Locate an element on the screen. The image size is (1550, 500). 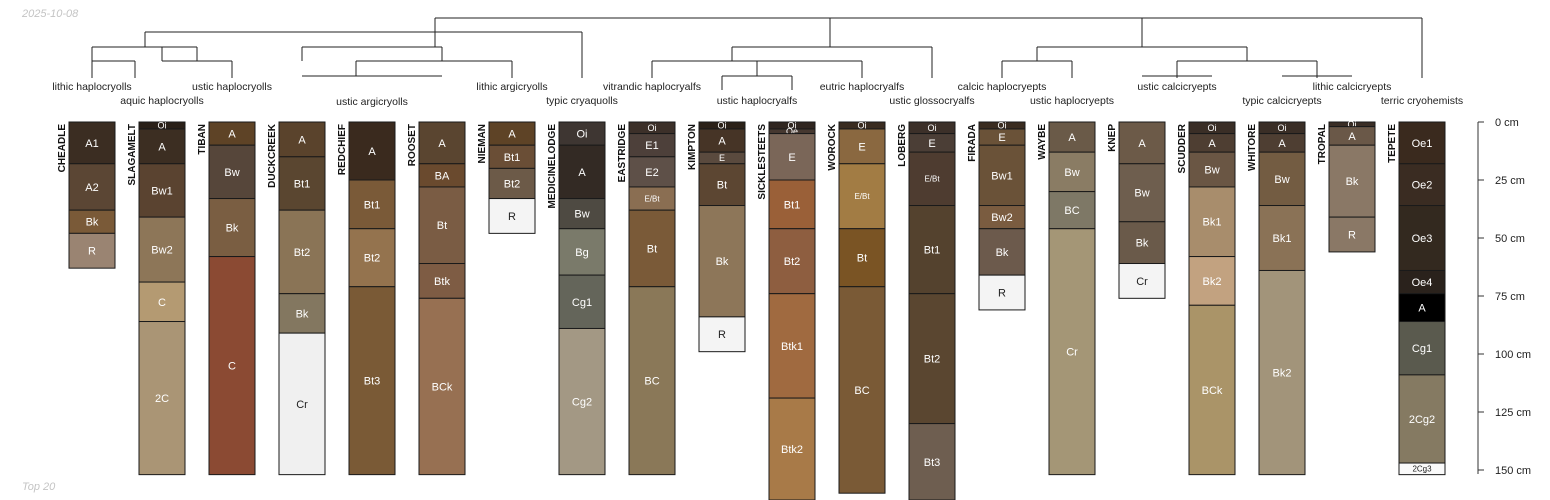
axis-tick-label: 0 cm is located at coordinates (1507, 123).